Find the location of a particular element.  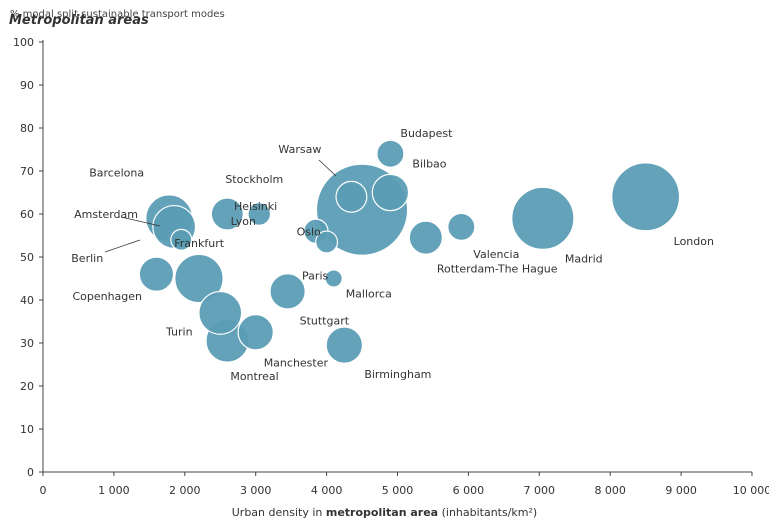

bubble-turin is located at coordinates (199, 278).